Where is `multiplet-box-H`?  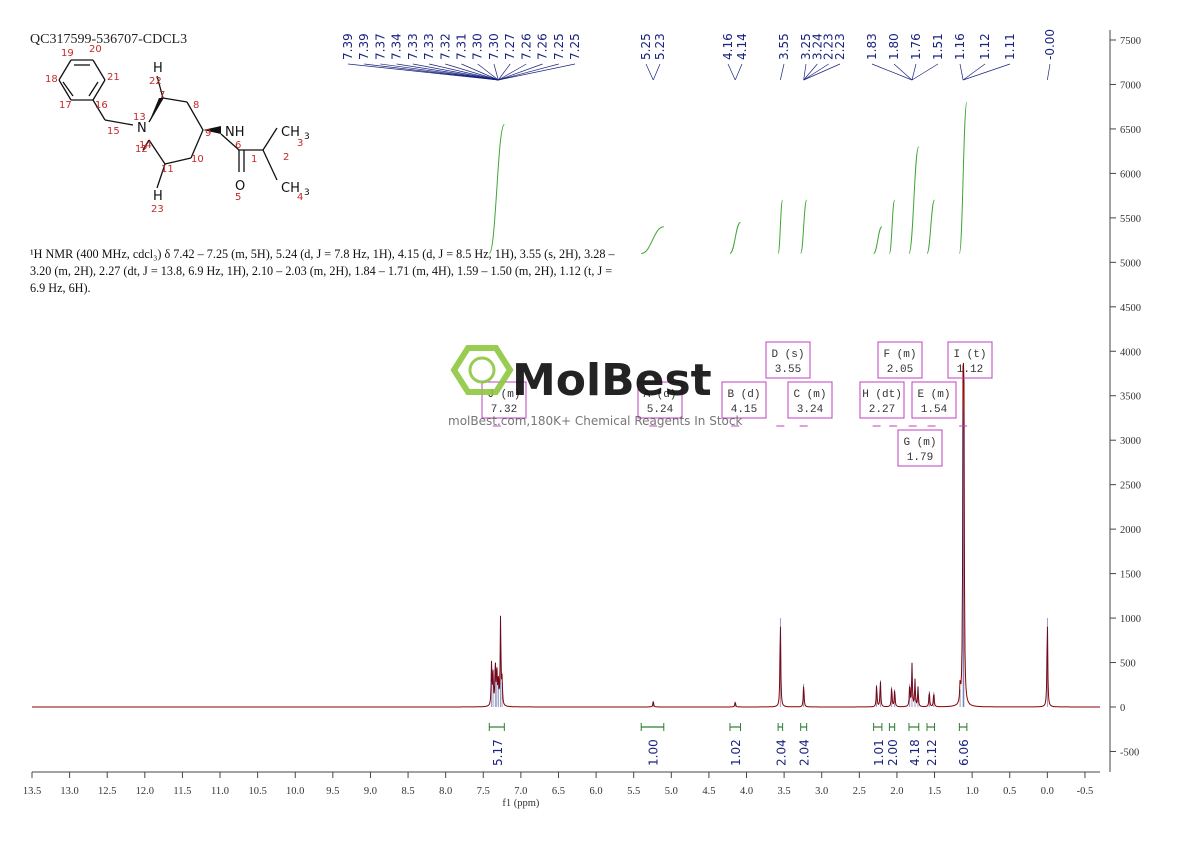 multiplet-box-H is located at coordinates (882, 400).